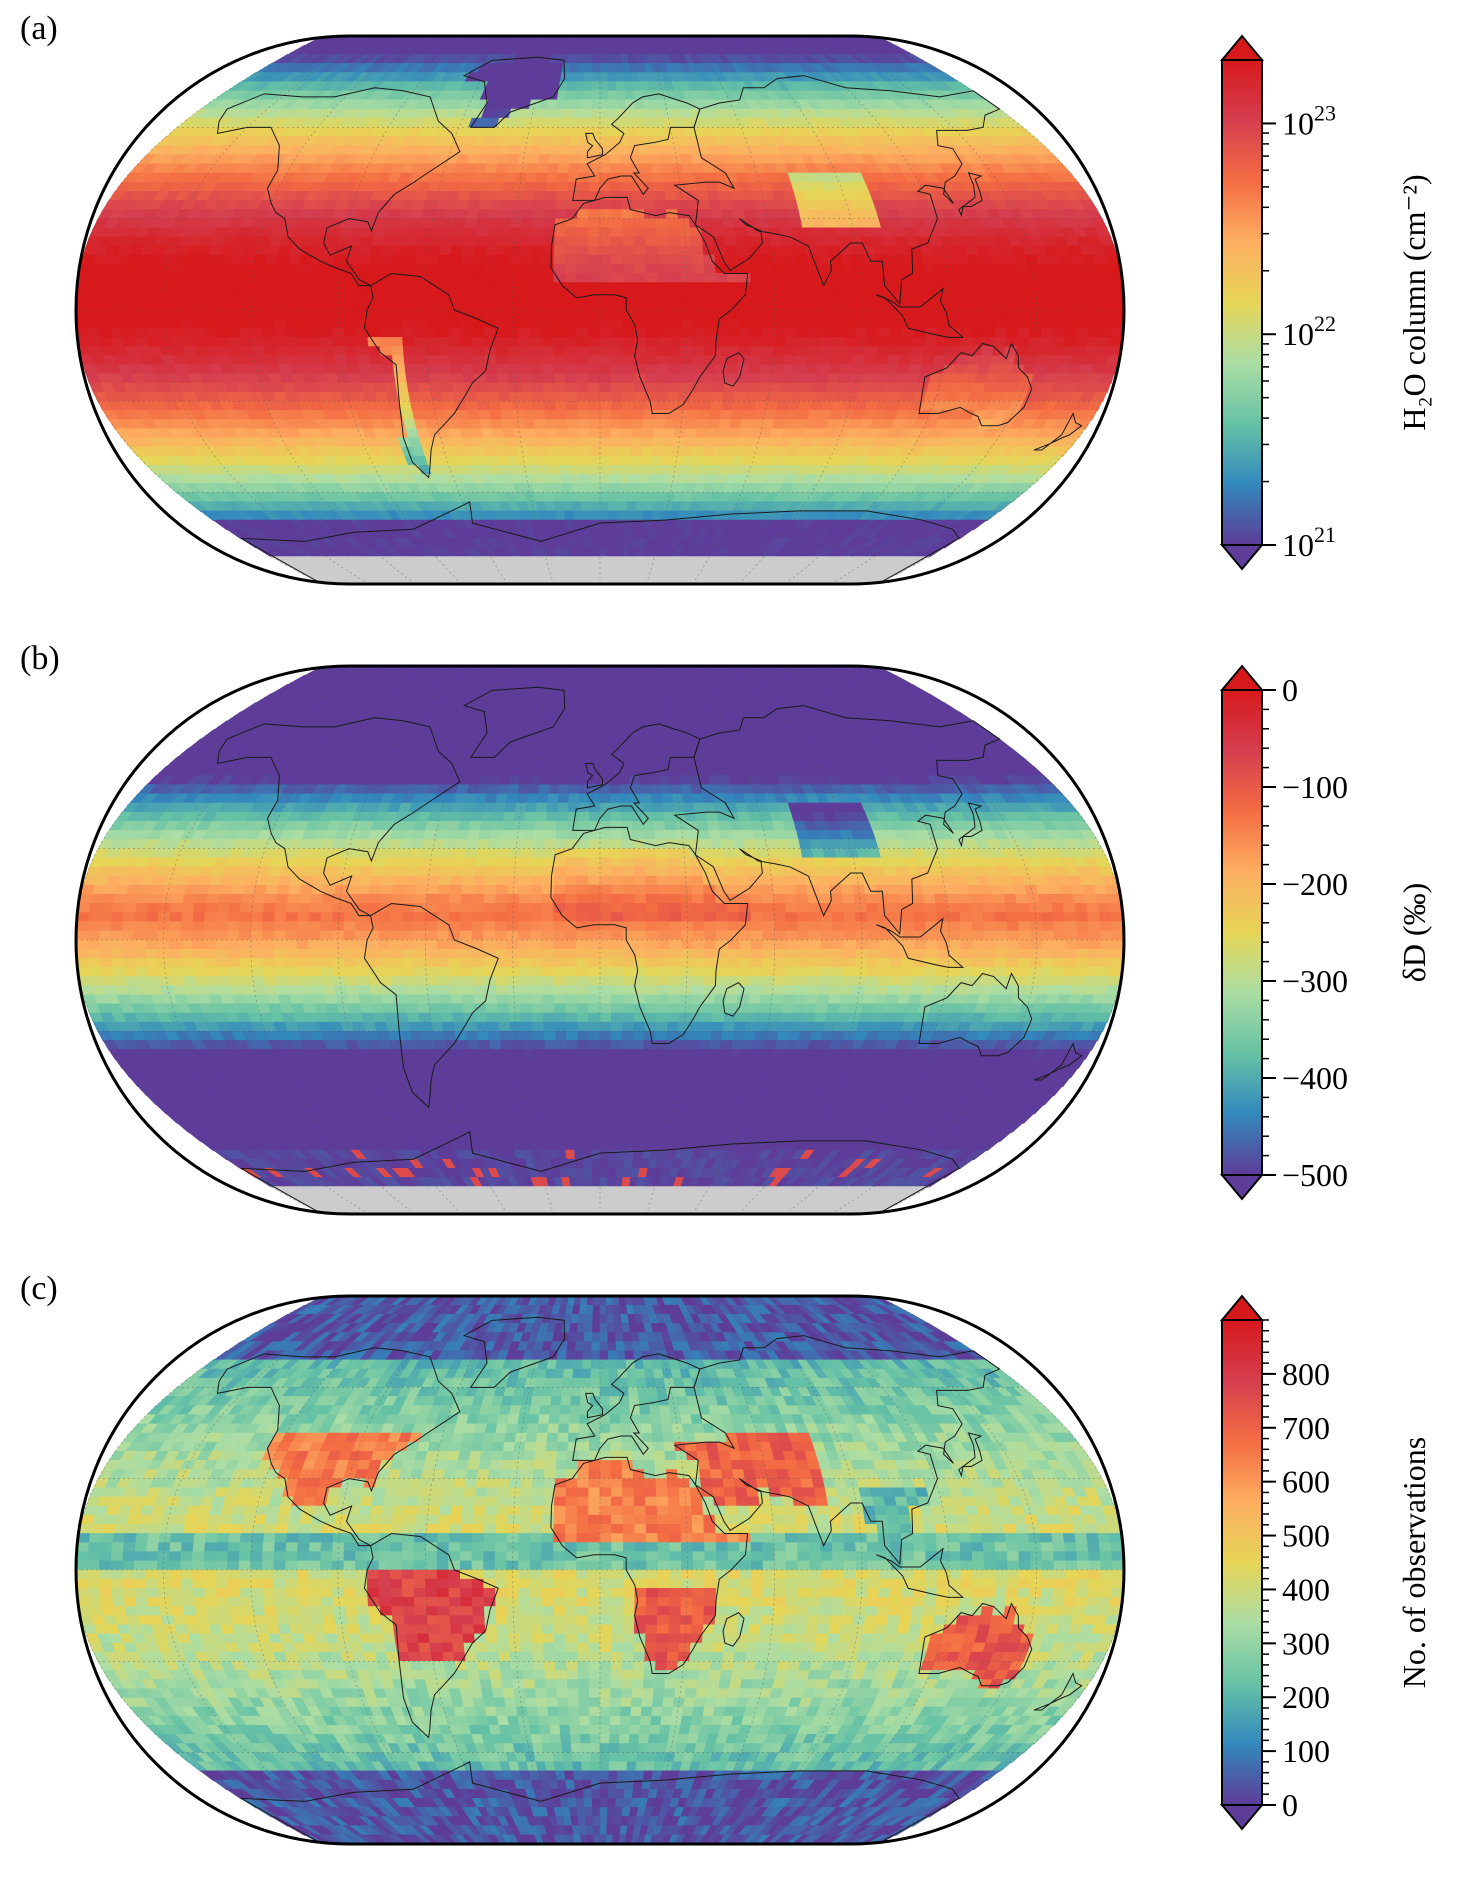 The width and height of the screenshot is (1460, 1880). I want to click on colorbar-tick-label: 100, so click(1306, 1751).